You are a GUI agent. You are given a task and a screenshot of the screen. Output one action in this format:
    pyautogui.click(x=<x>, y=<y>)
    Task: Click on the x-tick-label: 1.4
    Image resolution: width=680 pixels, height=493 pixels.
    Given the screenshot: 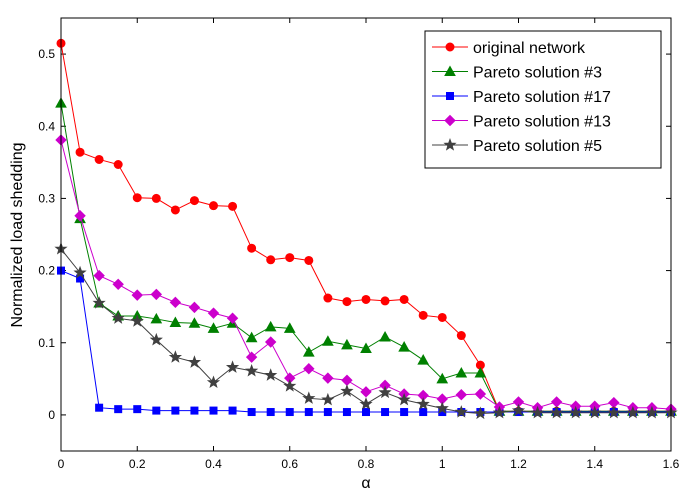 What is the action you would take?
    pyautogui.click(x=594, y=464)
    